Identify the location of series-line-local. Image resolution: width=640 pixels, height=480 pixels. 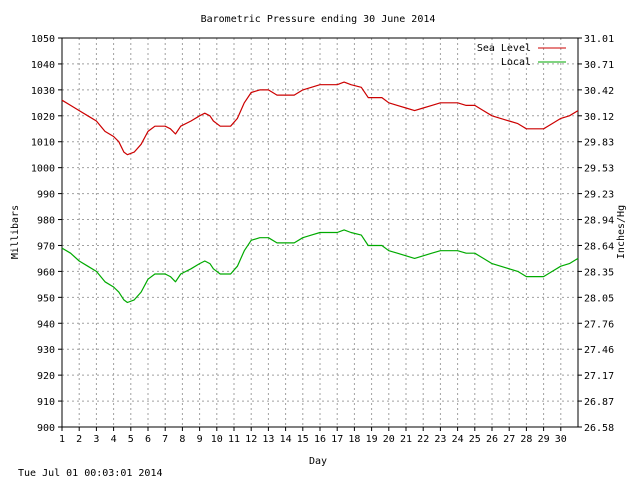
(320, 266).